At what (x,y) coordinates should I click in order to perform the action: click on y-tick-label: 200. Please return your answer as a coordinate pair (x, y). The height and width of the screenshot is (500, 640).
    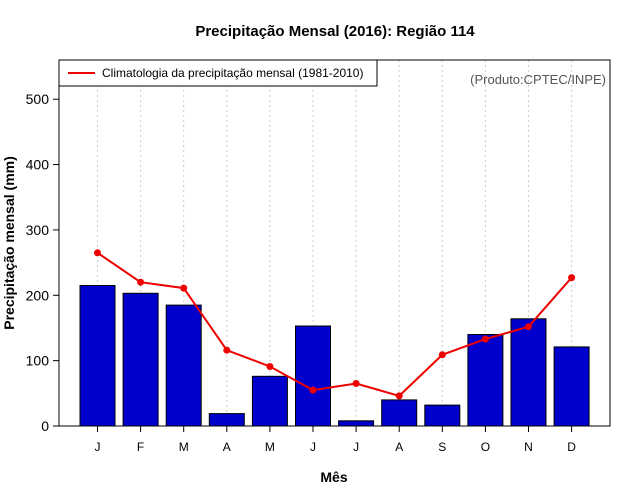
    Looking at the image, I should click on (38, 295).